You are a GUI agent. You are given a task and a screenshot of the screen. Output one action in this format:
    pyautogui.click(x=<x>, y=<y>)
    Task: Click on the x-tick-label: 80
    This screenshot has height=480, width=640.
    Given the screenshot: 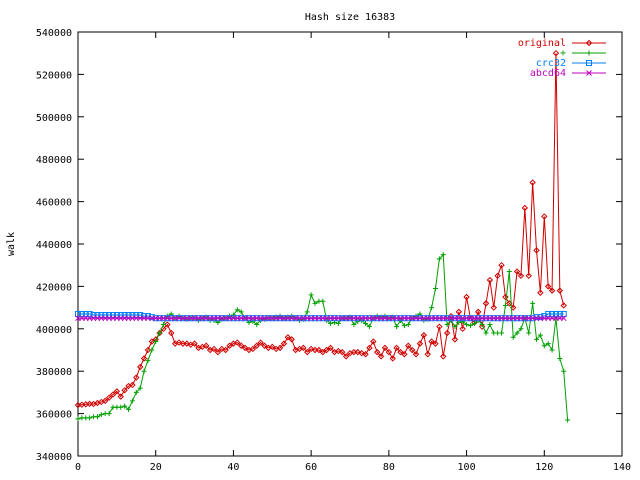 What is the action you would take?
    pyautogui.click(x=389, y=467)
    